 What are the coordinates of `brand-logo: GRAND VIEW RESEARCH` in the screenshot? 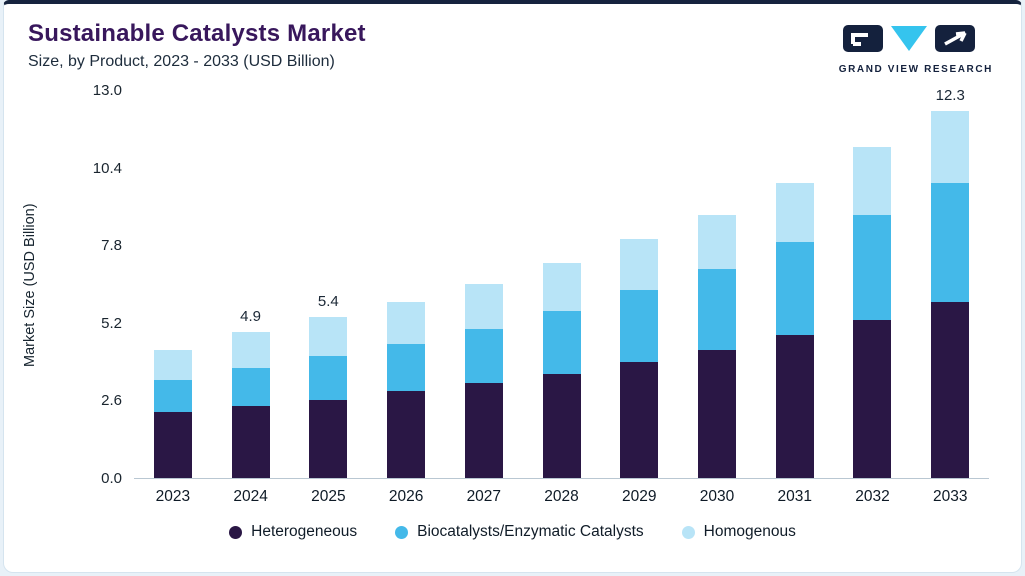 It's located at (916, 47).